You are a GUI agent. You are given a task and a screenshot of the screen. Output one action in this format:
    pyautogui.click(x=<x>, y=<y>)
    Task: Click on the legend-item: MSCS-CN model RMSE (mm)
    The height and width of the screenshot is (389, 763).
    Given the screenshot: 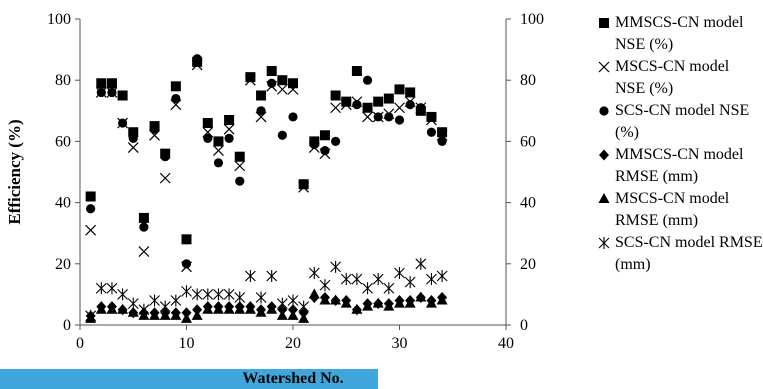 What is the action you would take?
    pyautogui.click(x=680, y=210)
    